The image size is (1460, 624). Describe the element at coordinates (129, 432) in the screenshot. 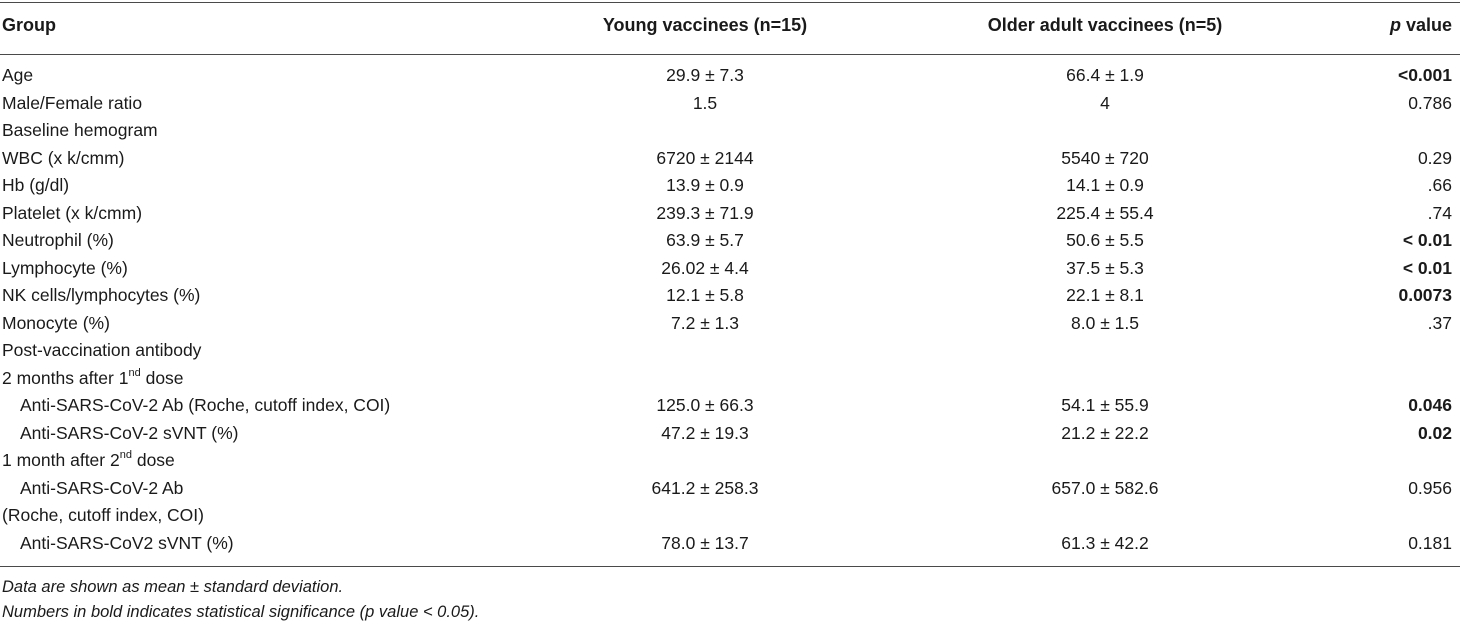

I see `row-label-text: Anti-SARS-CoV-2 sVNT (%)` at that location.